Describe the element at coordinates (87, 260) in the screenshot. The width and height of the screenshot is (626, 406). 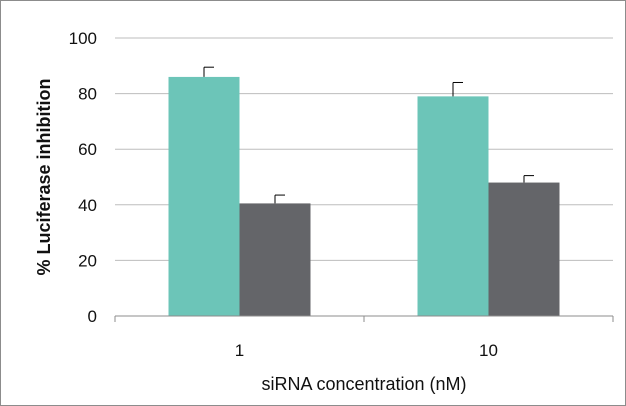
I see `y-tick-label: 20` at that location.